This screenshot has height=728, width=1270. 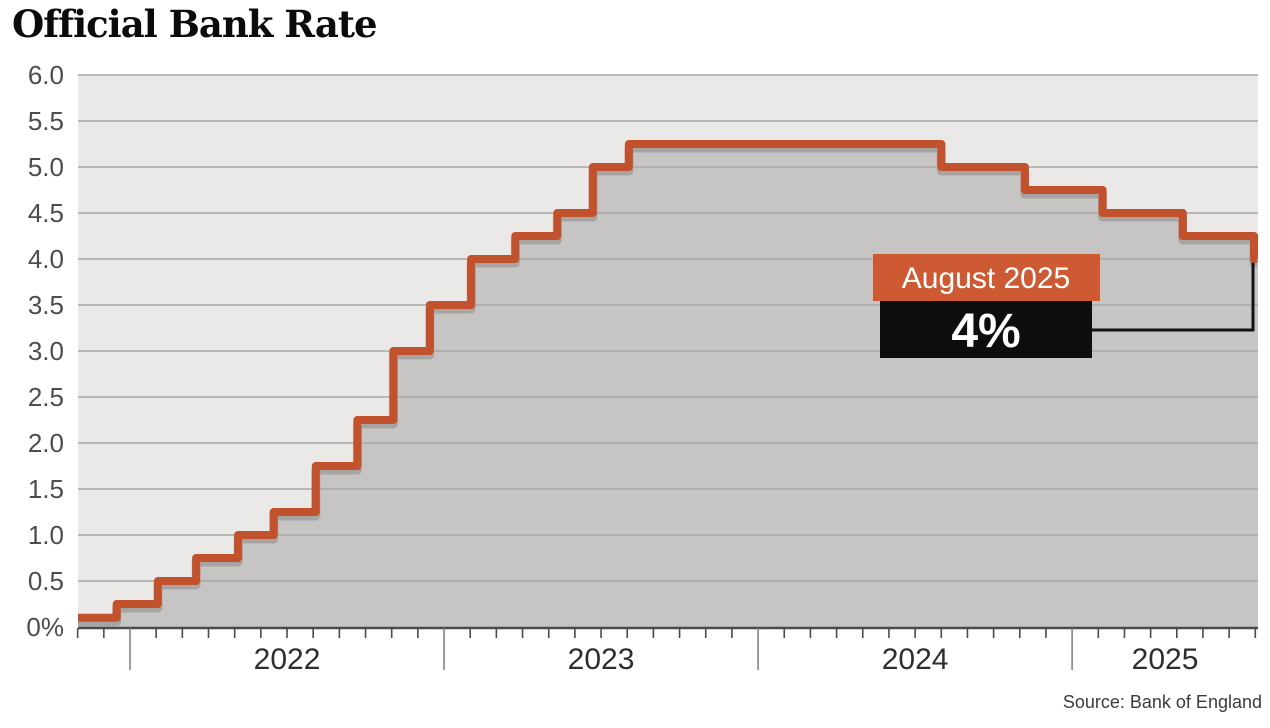 What do you see at coordinates (46, 213) in the screenshot?
I see `y-tick-label: 4.5` at bounding box center [46, 213].